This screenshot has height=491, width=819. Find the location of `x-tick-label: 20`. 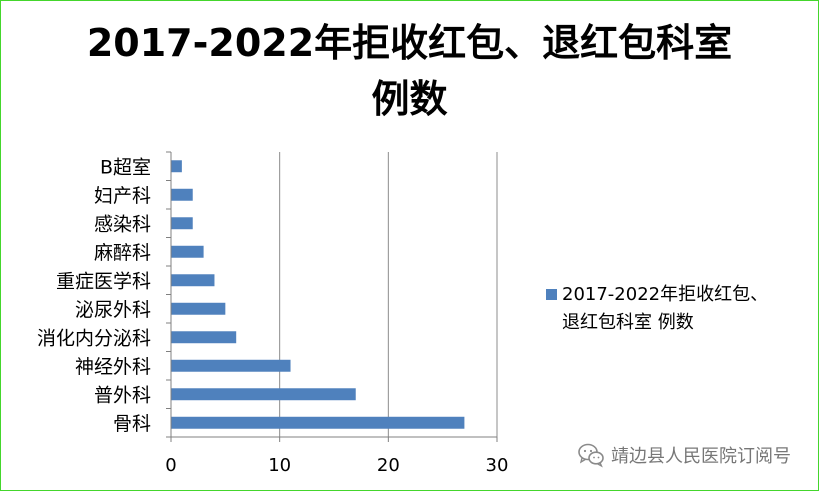

x-tick-label: 20 is located at coordinates (388, 465).